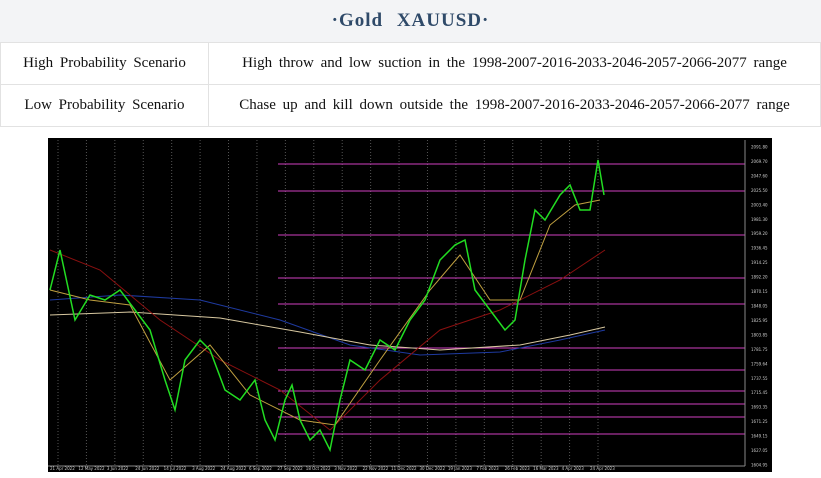 This screenshot has width=821, height=478. What do you see at coordinates (759, 147) in the screenshot?
I see `price-label: 2091.80` at bounding box center [759, 147].